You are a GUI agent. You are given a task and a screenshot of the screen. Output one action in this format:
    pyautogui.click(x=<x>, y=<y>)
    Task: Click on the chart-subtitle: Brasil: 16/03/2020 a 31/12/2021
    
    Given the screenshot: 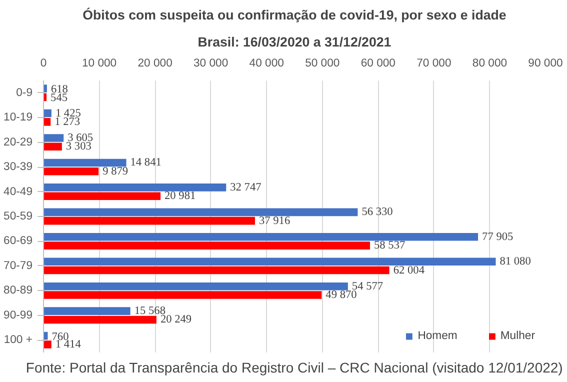 What is the action you would take?
    pyautogui.click(x=295, y=42)
    